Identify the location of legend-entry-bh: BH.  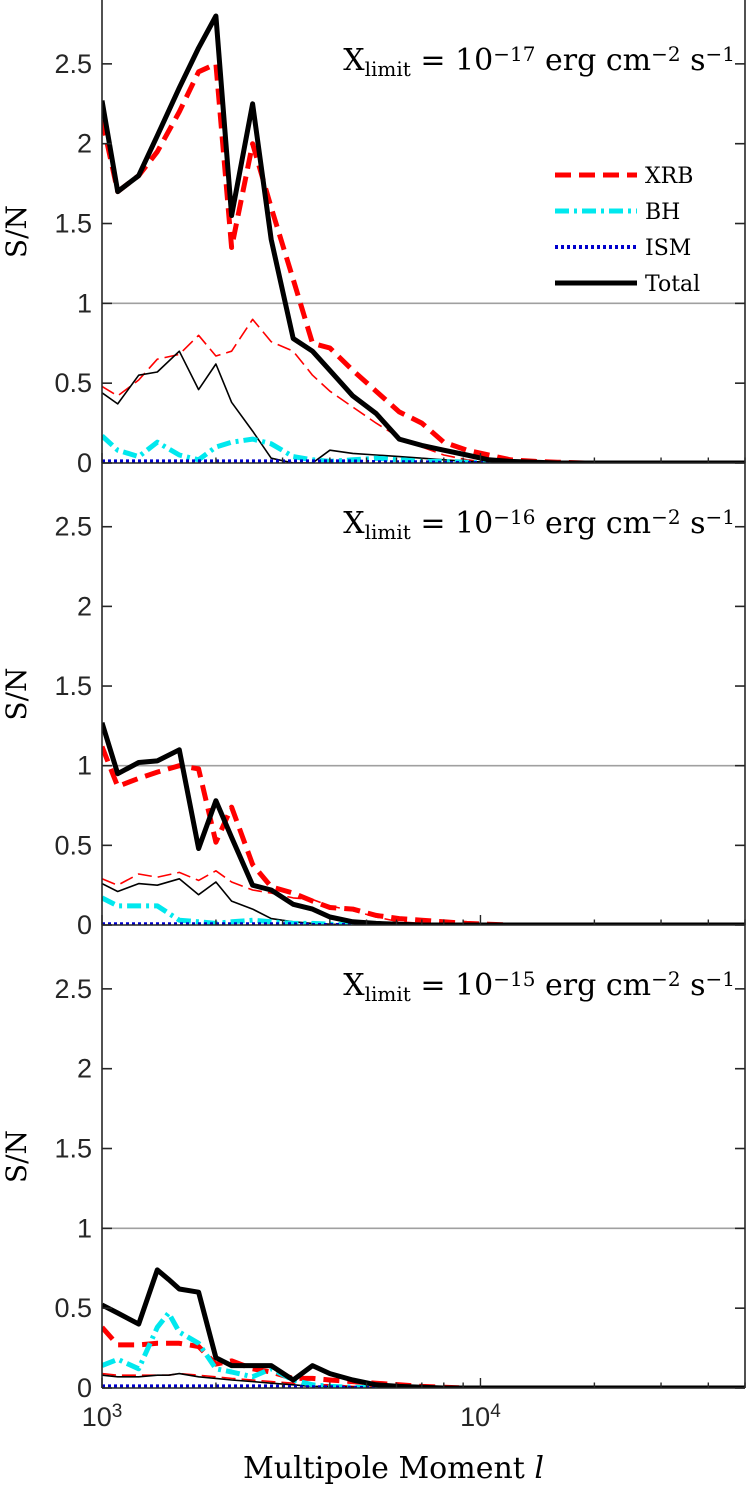
(617, 212).